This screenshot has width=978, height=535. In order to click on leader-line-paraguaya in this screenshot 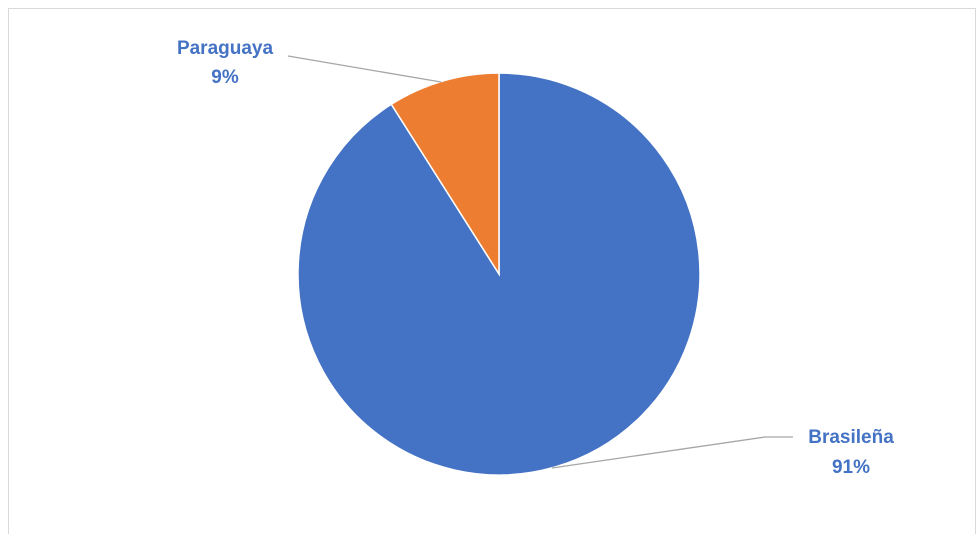, I will do `click(364, 69)`.